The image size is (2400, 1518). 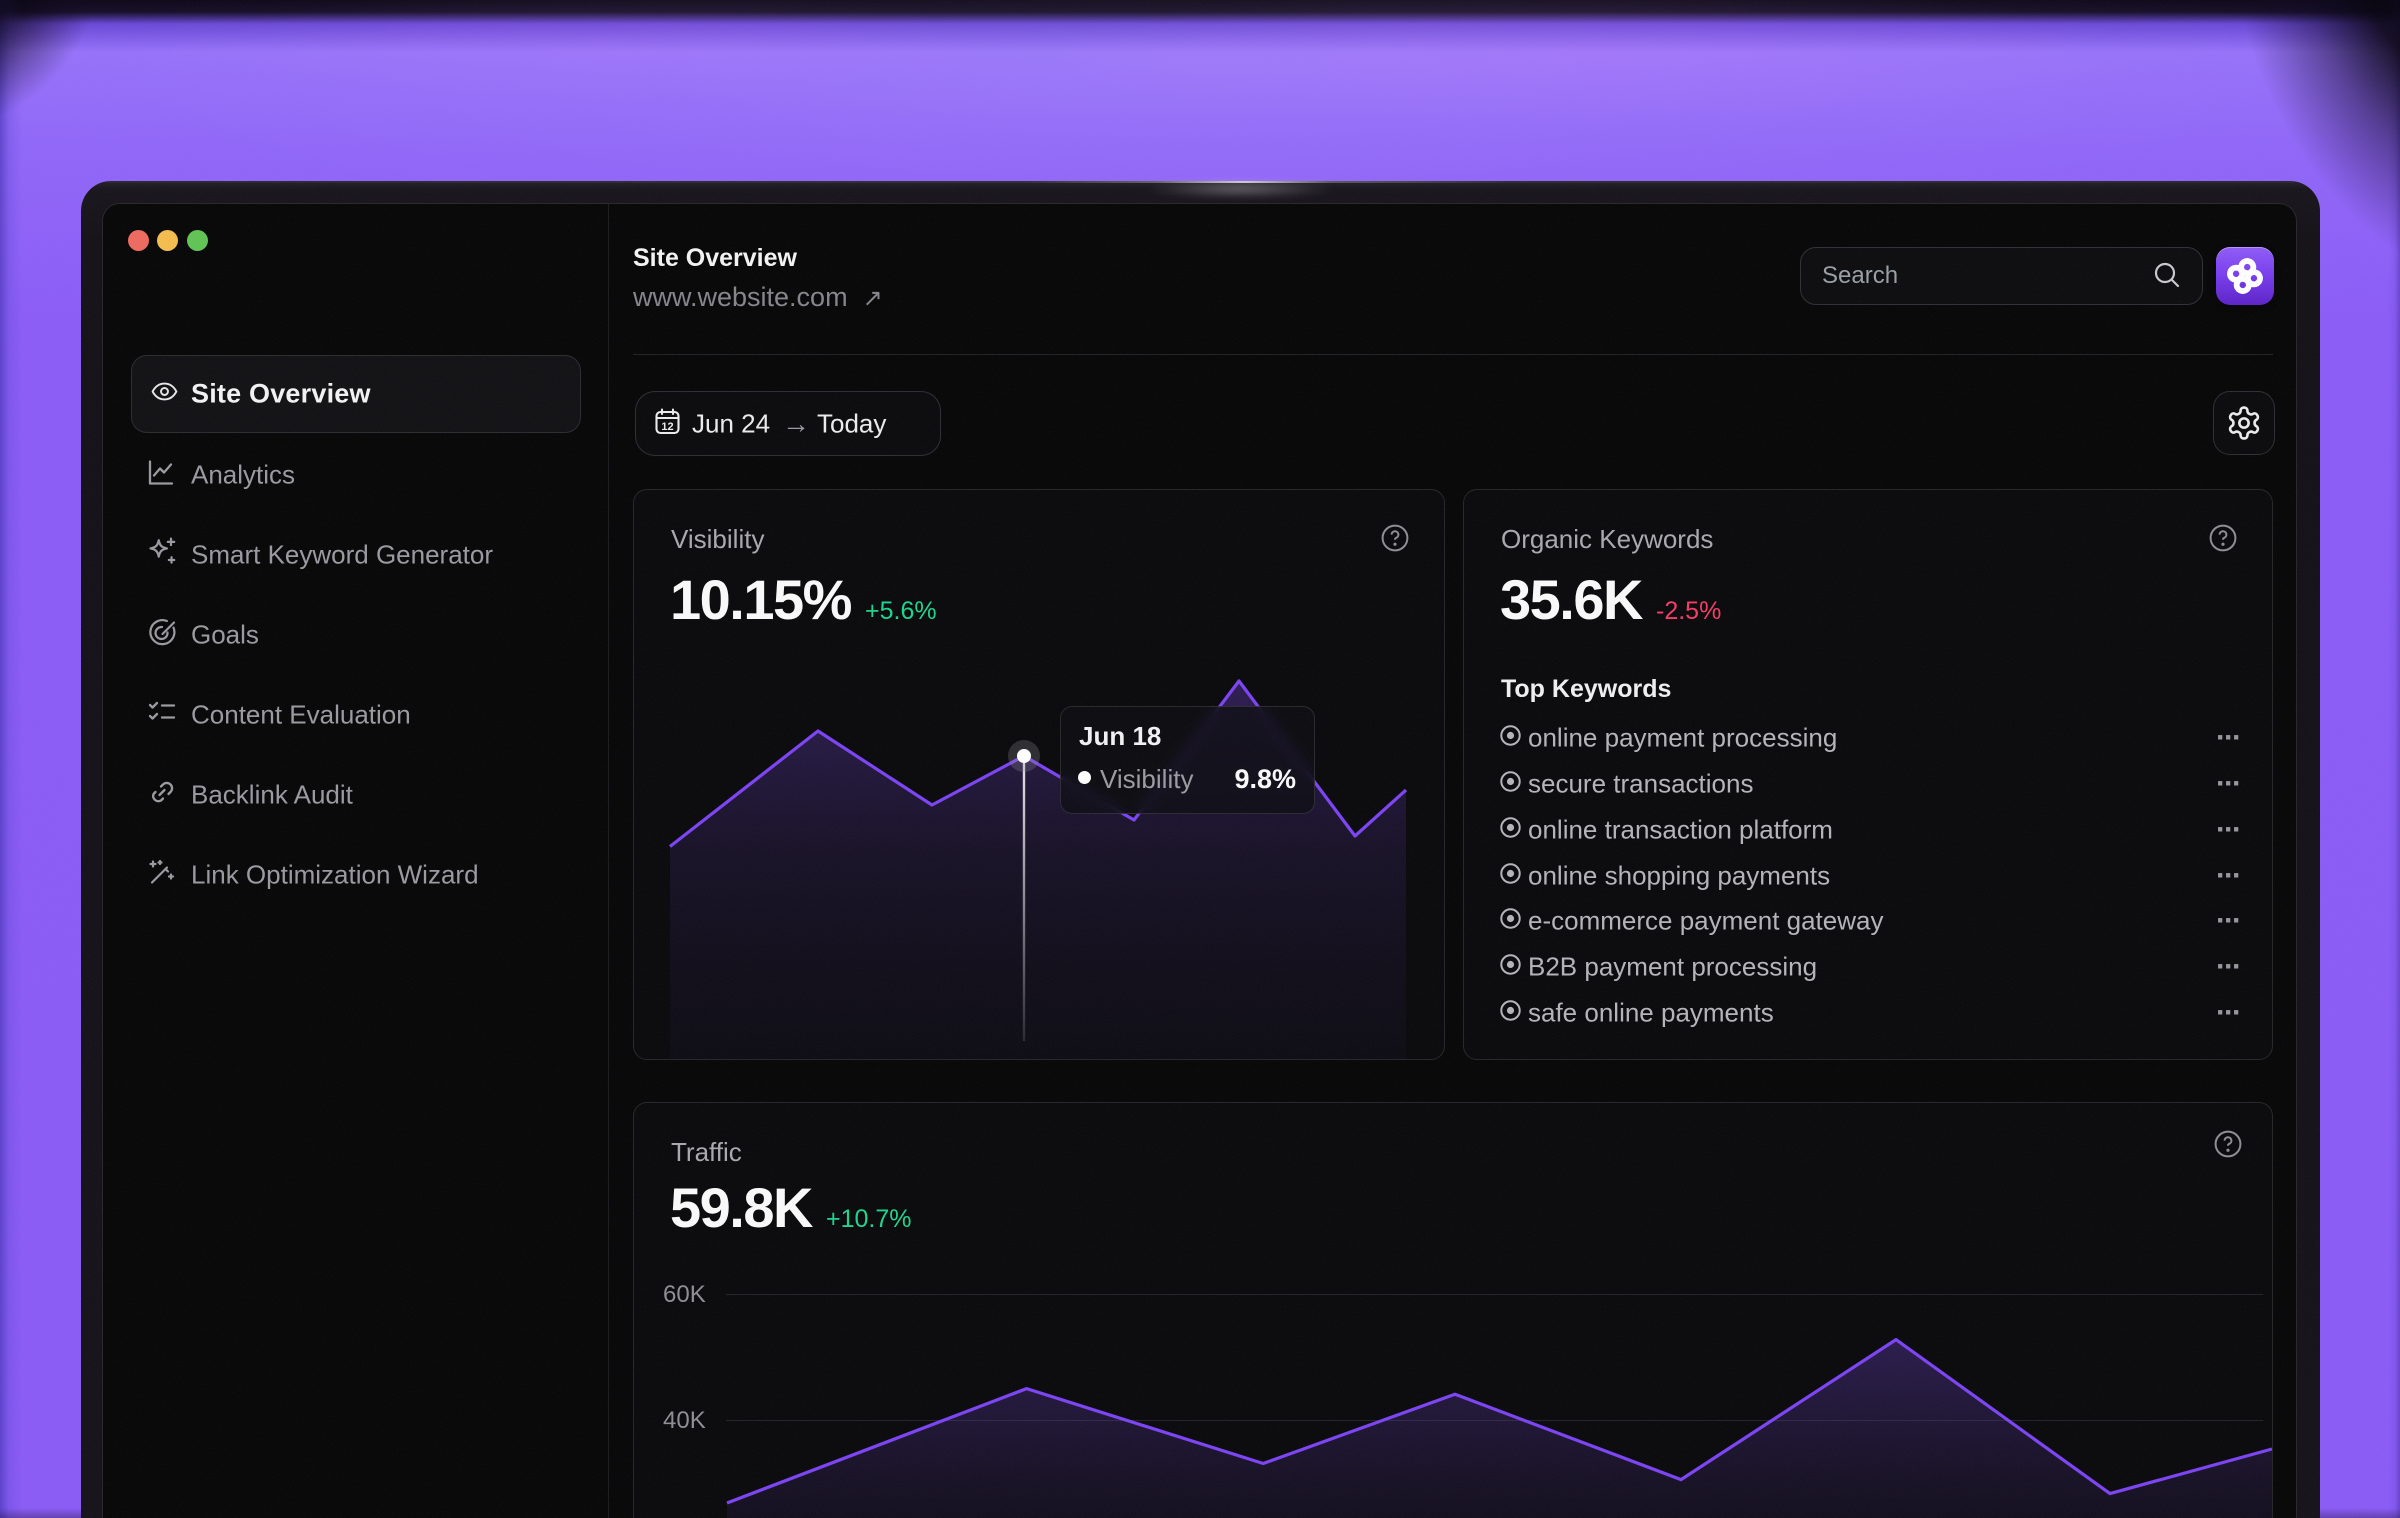 I want to click on svg-text: 12, so click(x=667, y=427).